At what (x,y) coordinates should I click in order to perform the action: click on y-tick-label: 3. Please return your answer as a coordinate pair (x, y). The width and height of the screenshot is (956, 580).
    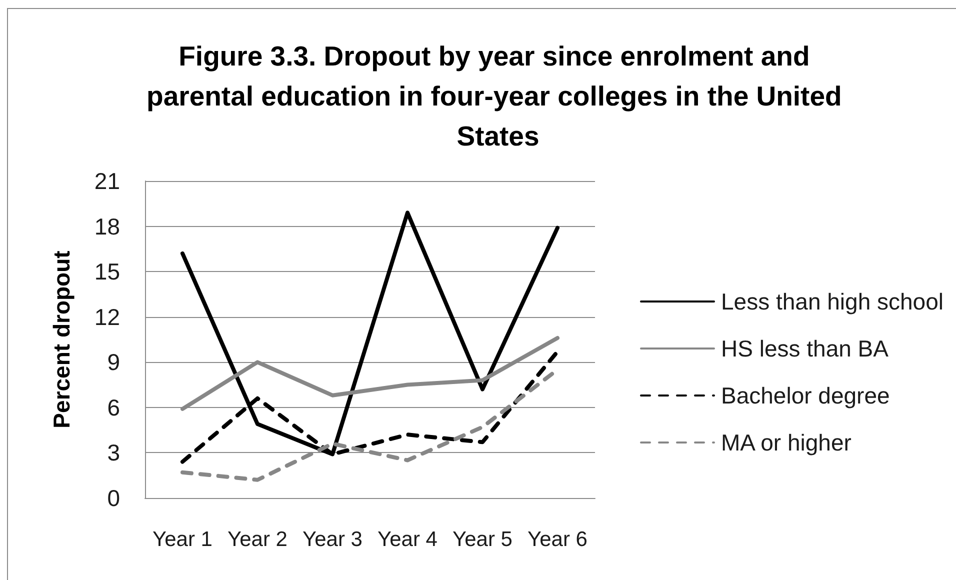
    Looking at the image, I should click on (113, 453).